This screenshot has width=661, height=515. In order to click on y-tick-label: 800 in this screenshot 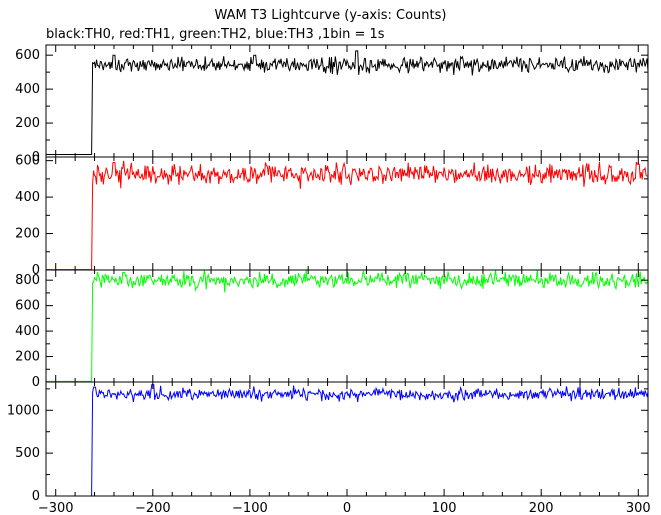, I will do `click(27, 280)`.